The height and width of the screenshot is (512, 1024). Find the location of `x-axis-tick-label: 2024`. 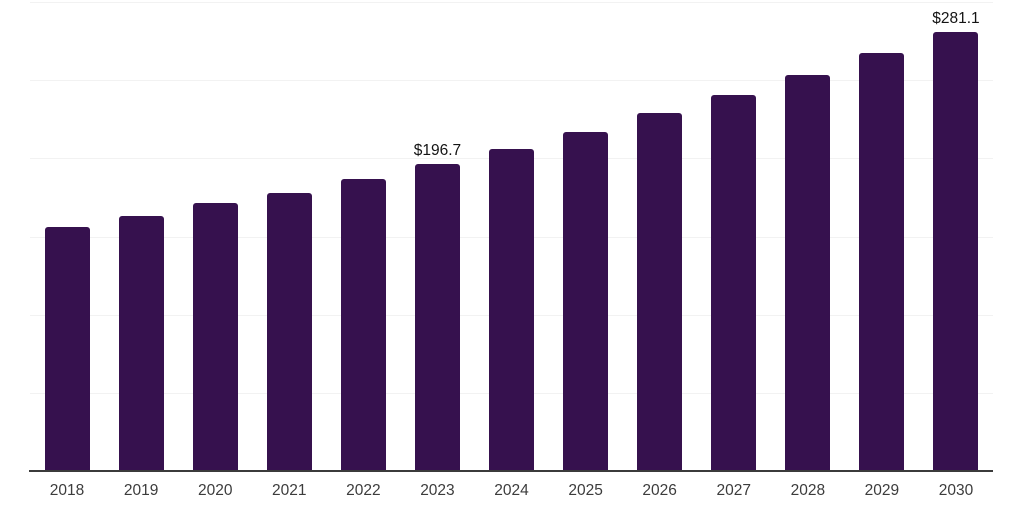

x-axis-tick-label: 2024 is located at coordinates (511, 490).